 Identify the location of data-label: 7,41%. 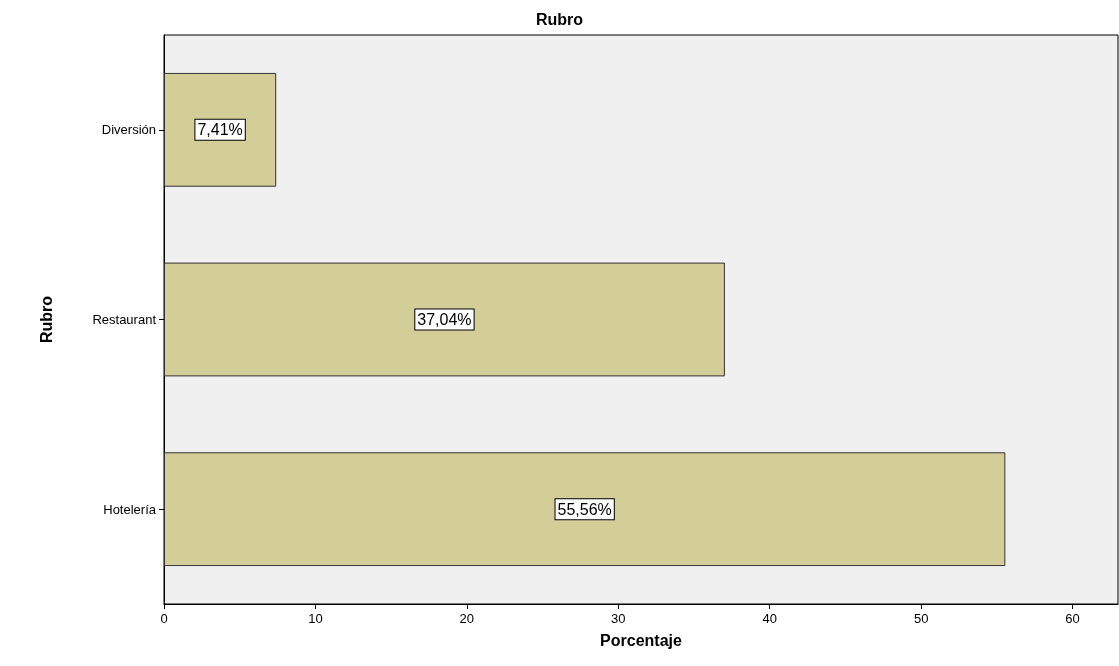
(220, 130).